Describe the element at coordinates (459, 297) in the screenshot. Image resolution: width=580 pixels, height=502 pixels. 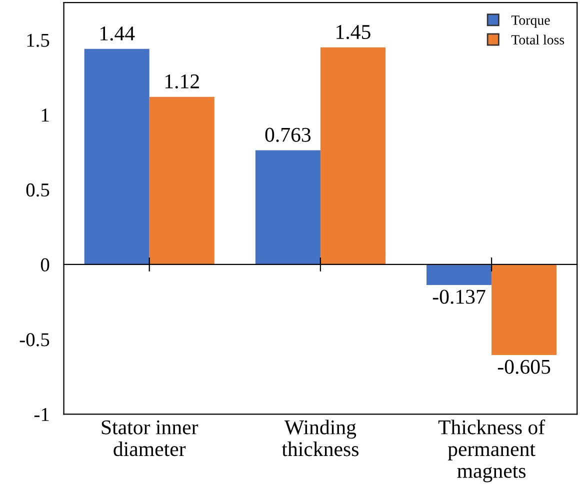
I see `data-label: -0.137` at that location.